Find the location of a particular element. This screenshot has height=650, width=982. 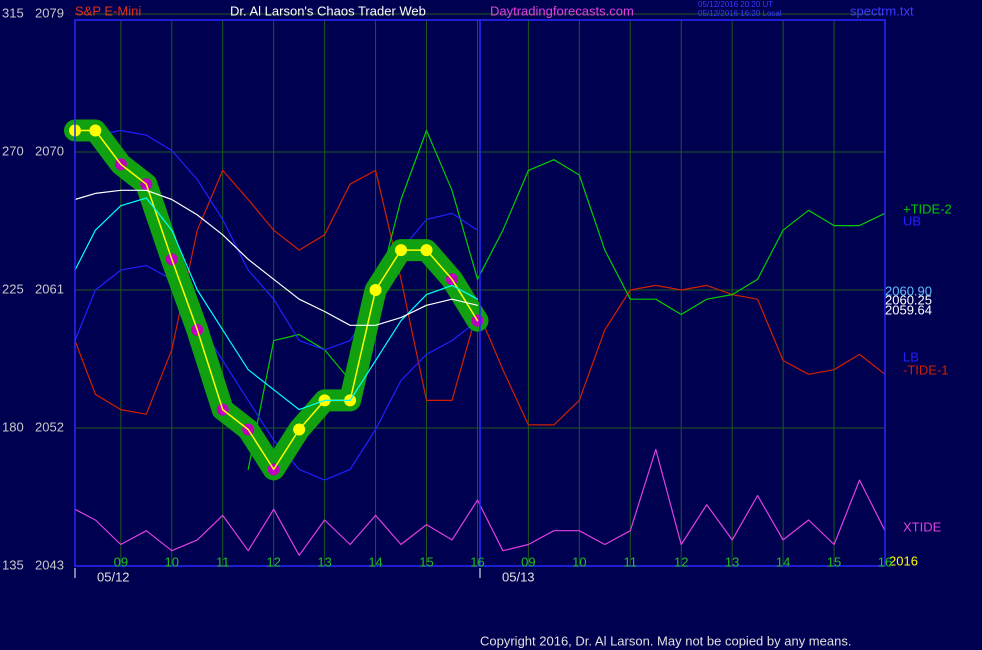

file-name: spectrm.txt is located at coordinates (882, 10).